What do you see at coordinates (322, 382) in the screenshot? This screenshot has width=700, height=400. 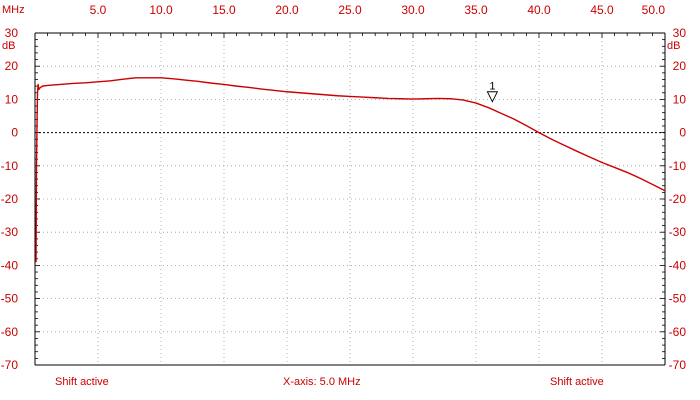 I see `x-axis-scale-label: X-axis: 5.0 MHz` at bounding box center [322, 382].